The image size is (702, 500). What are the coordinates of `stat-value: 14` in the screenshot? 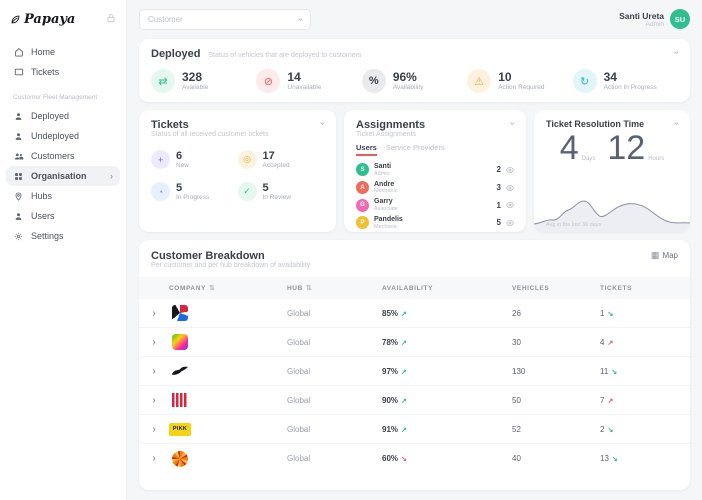 It's located at (294, 76).